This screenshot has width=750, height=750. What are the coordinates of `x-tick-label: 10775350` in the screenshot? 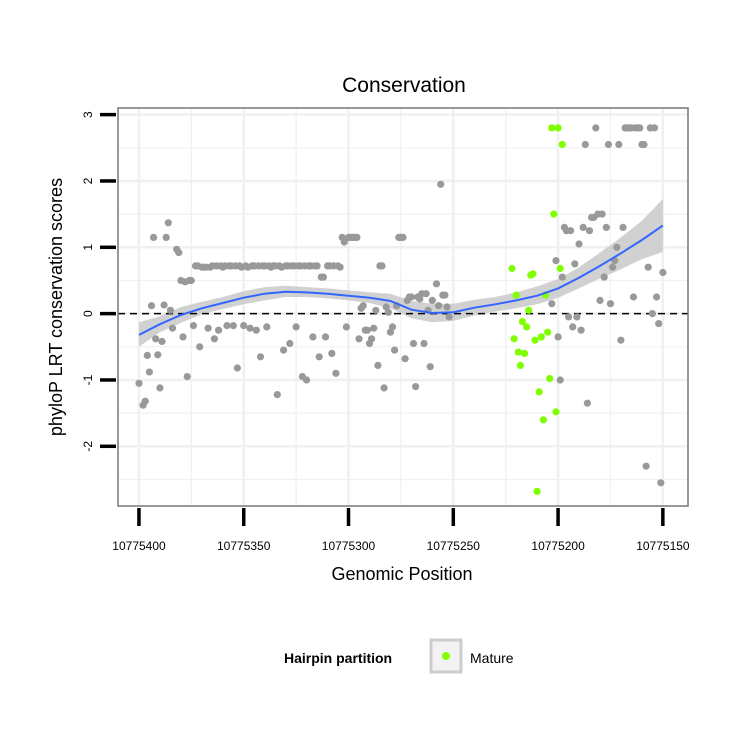 It's located at (244, 546).